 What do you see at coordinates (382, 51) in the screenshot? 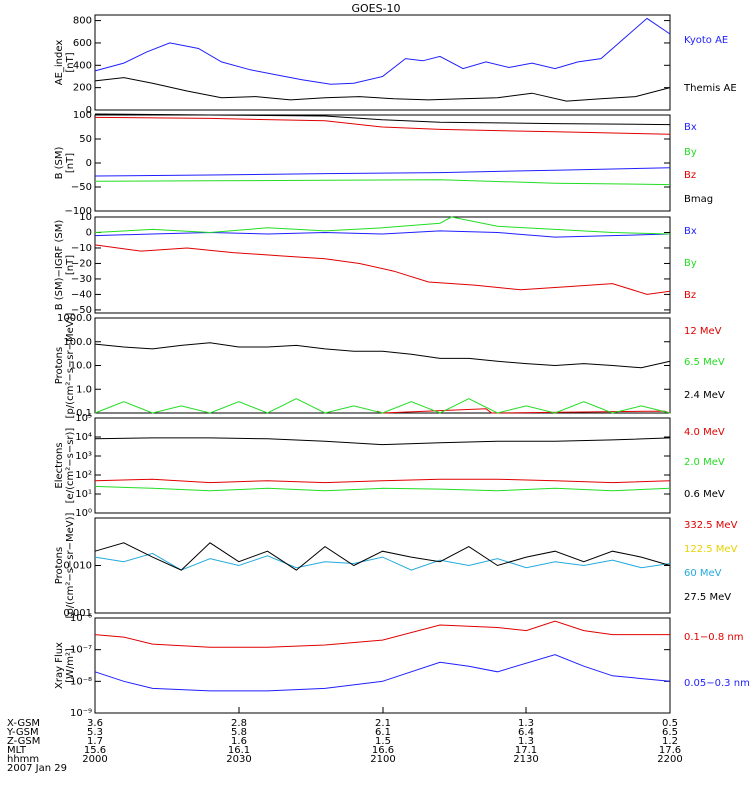
I see `series-line-kyoto-ae` at bounding box center [382, 51].